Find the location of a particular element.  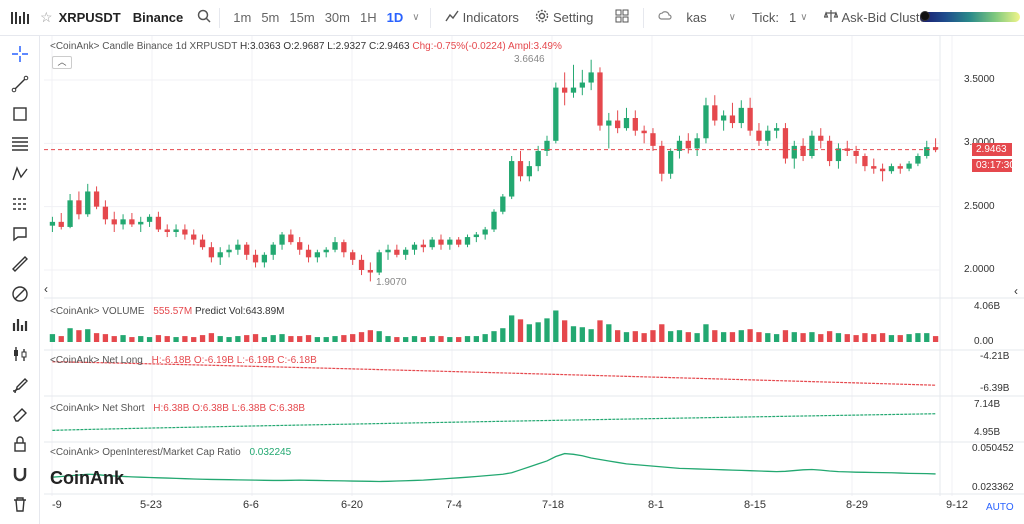

theme-slider is located at coordinates (970, 16).